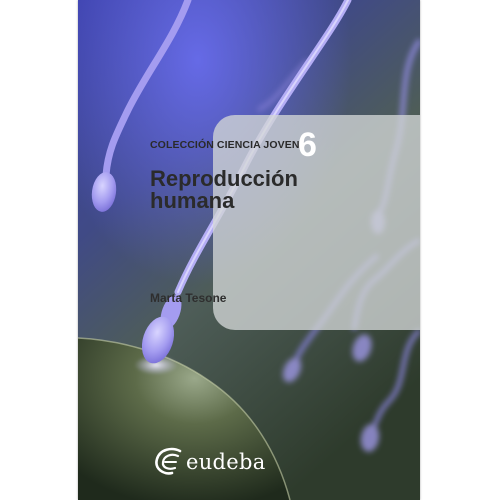 The height and width of the screenshot is (500, 500). Describe the element at coordinates (225, 145) in the screenshot. I see `collection-name: COLECCIÓN CIENCIA JOVEN` at that location.